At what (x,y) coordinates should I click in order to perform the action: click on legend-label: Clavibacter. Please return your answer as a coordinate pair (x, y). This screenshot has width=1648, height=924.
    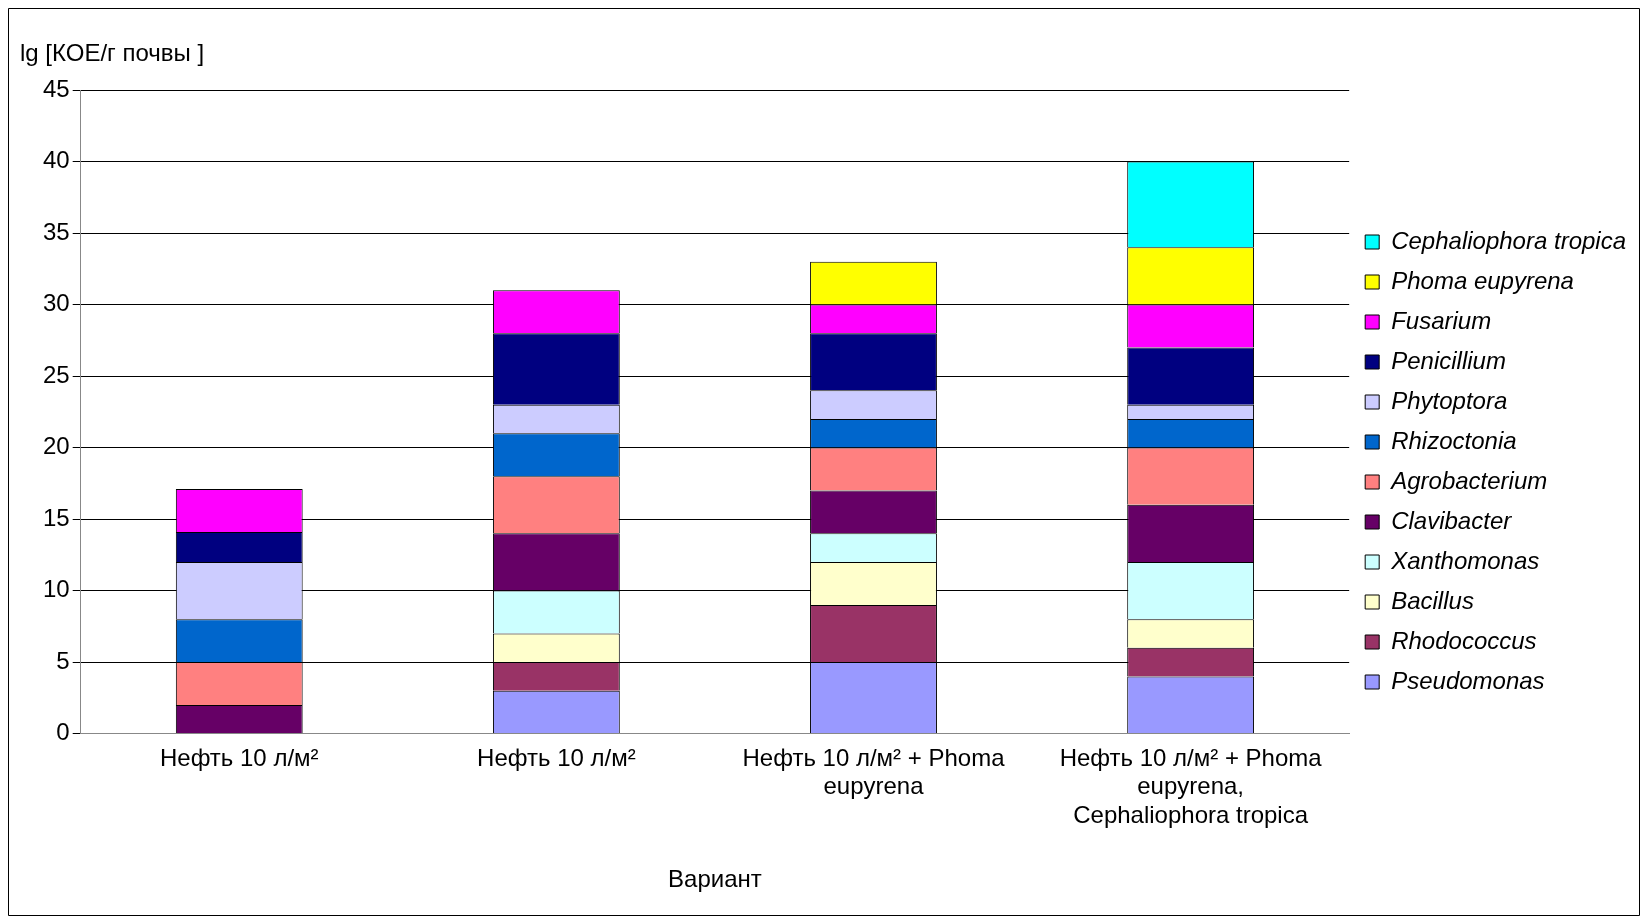
    Looking at the image, I should click on (1452, 520).